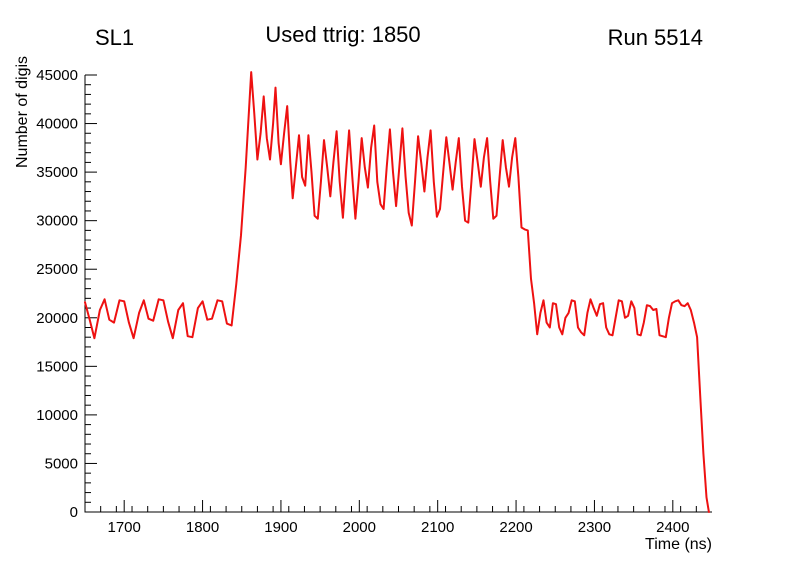  Describe the element at coordinates (280, 527) in the screenshot. I see `x-tick-label: 1900` at that location.